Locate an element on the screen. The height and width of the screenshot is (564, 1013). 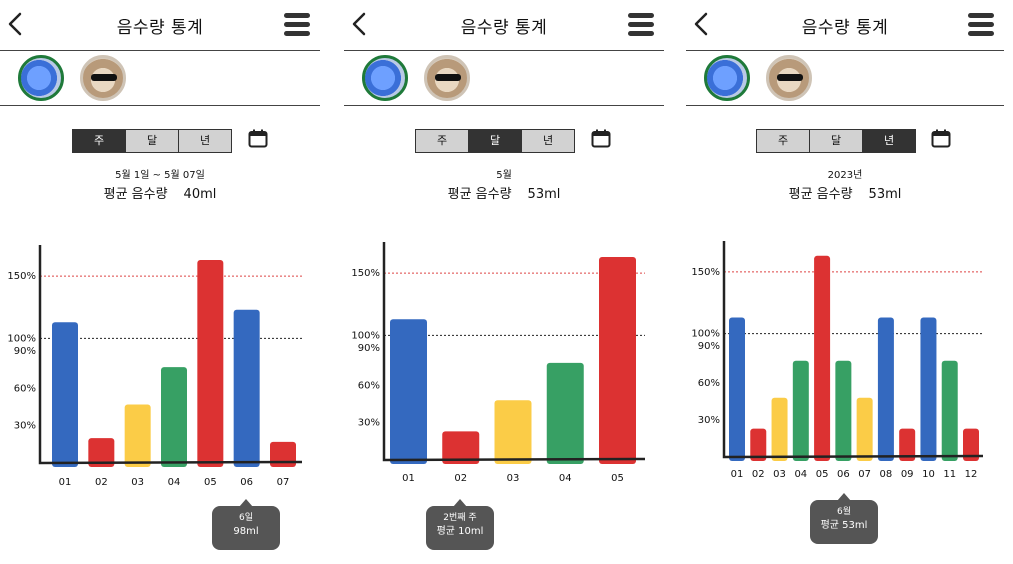
tooltip-line2: 98ml is located at coordinates (246, 531).